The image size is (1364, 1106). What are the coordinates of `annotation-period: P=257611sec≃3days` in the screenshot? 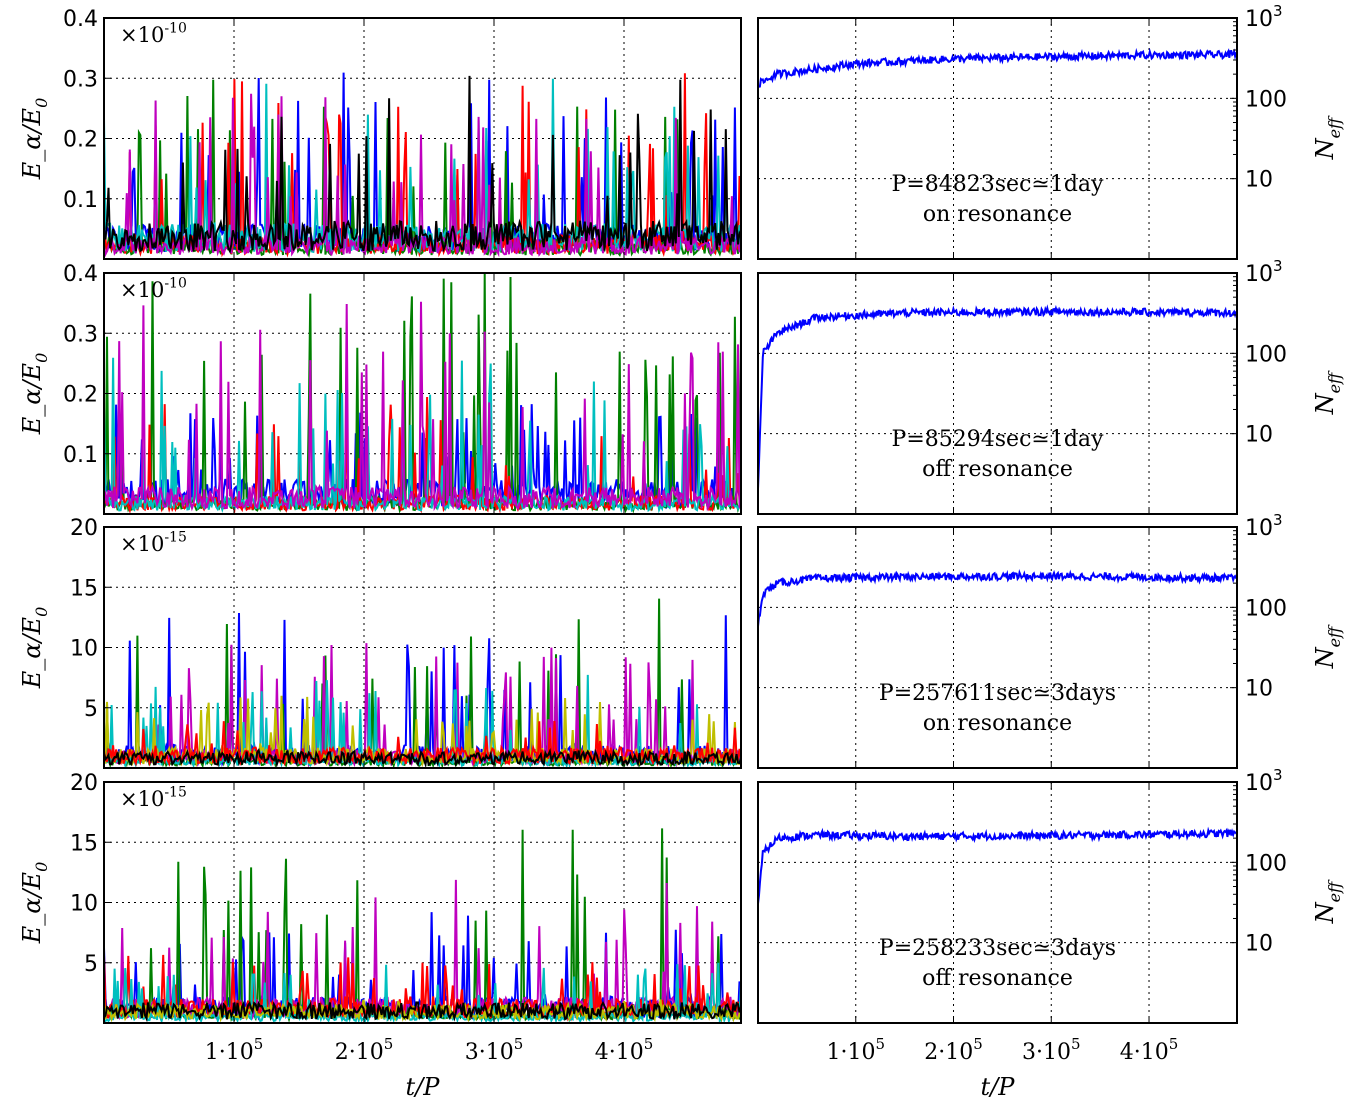 It's located at (997, 693).